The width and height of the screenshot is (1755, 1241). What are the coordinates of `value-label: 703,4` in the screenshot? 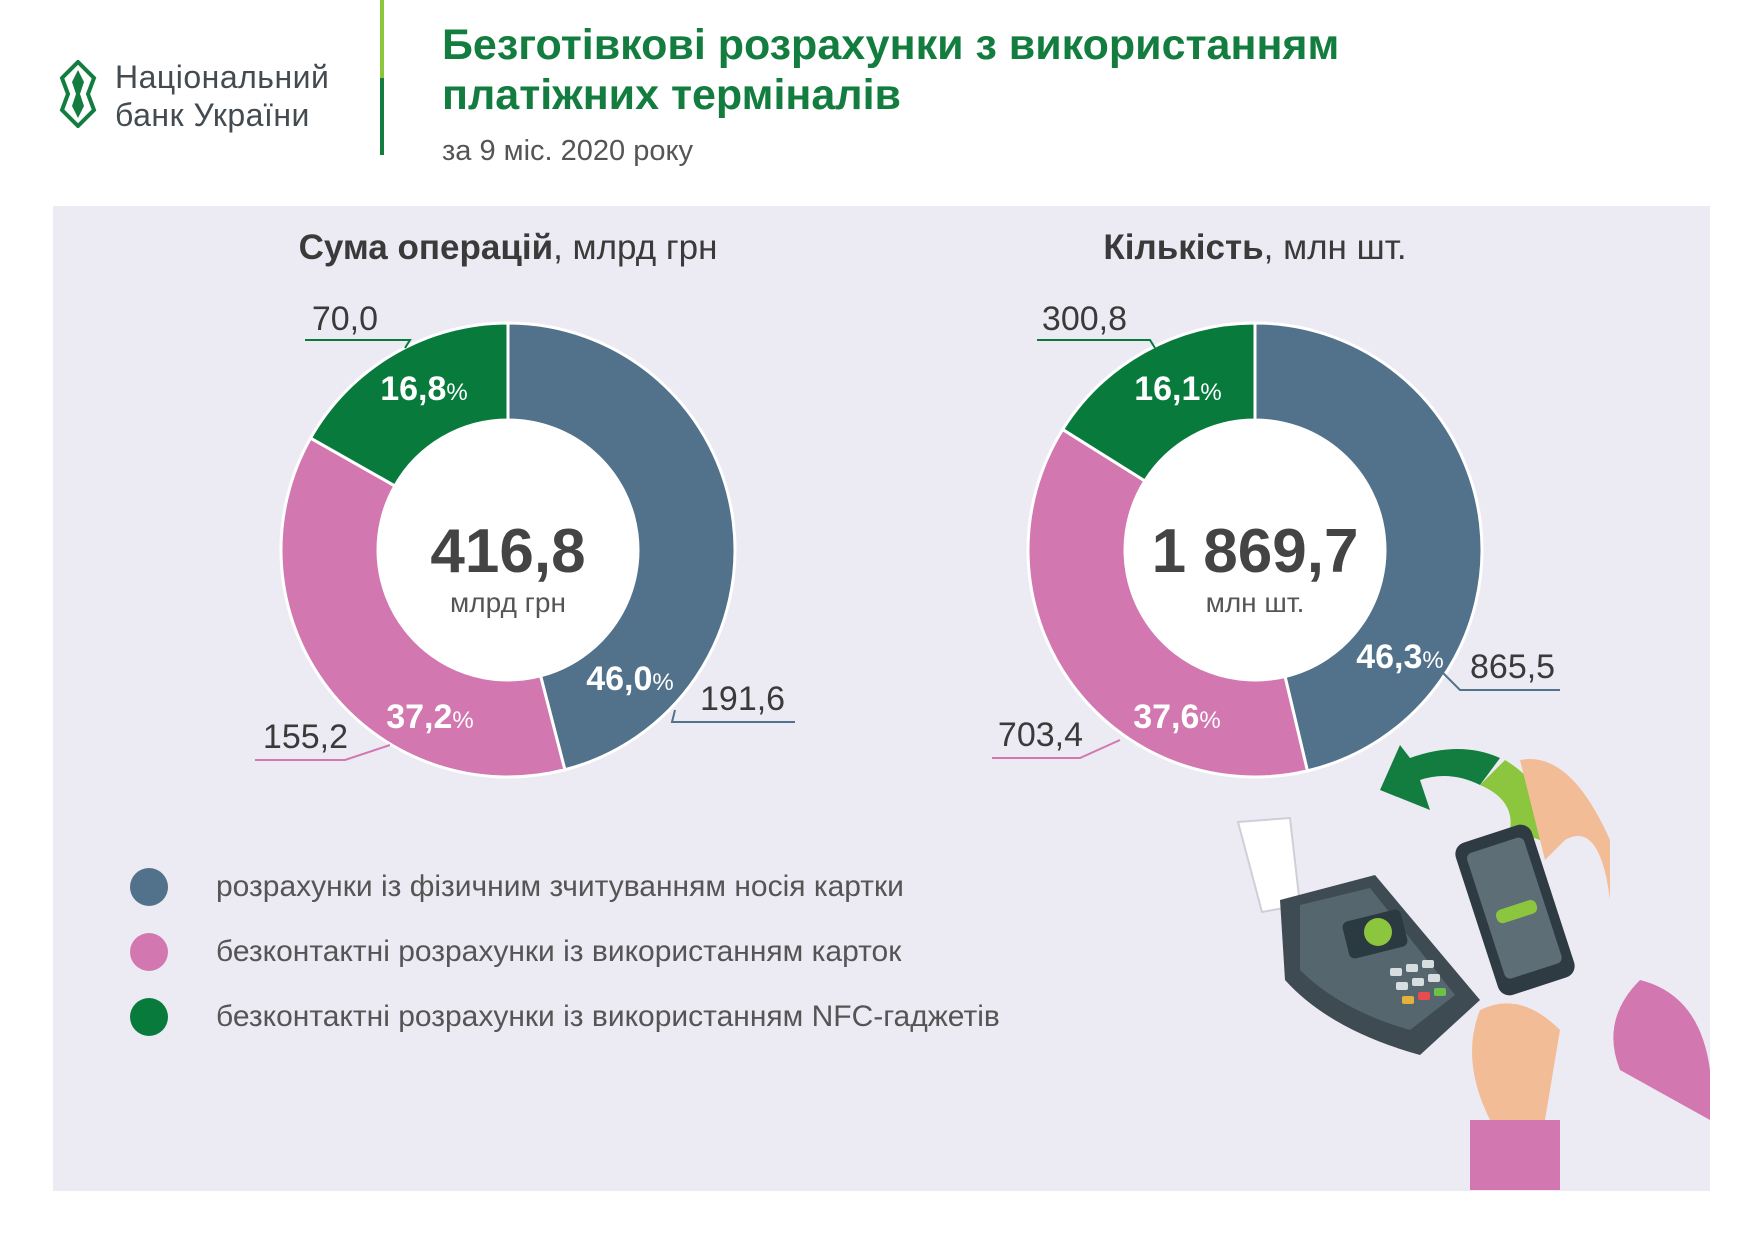 It's located at (1040, 735).